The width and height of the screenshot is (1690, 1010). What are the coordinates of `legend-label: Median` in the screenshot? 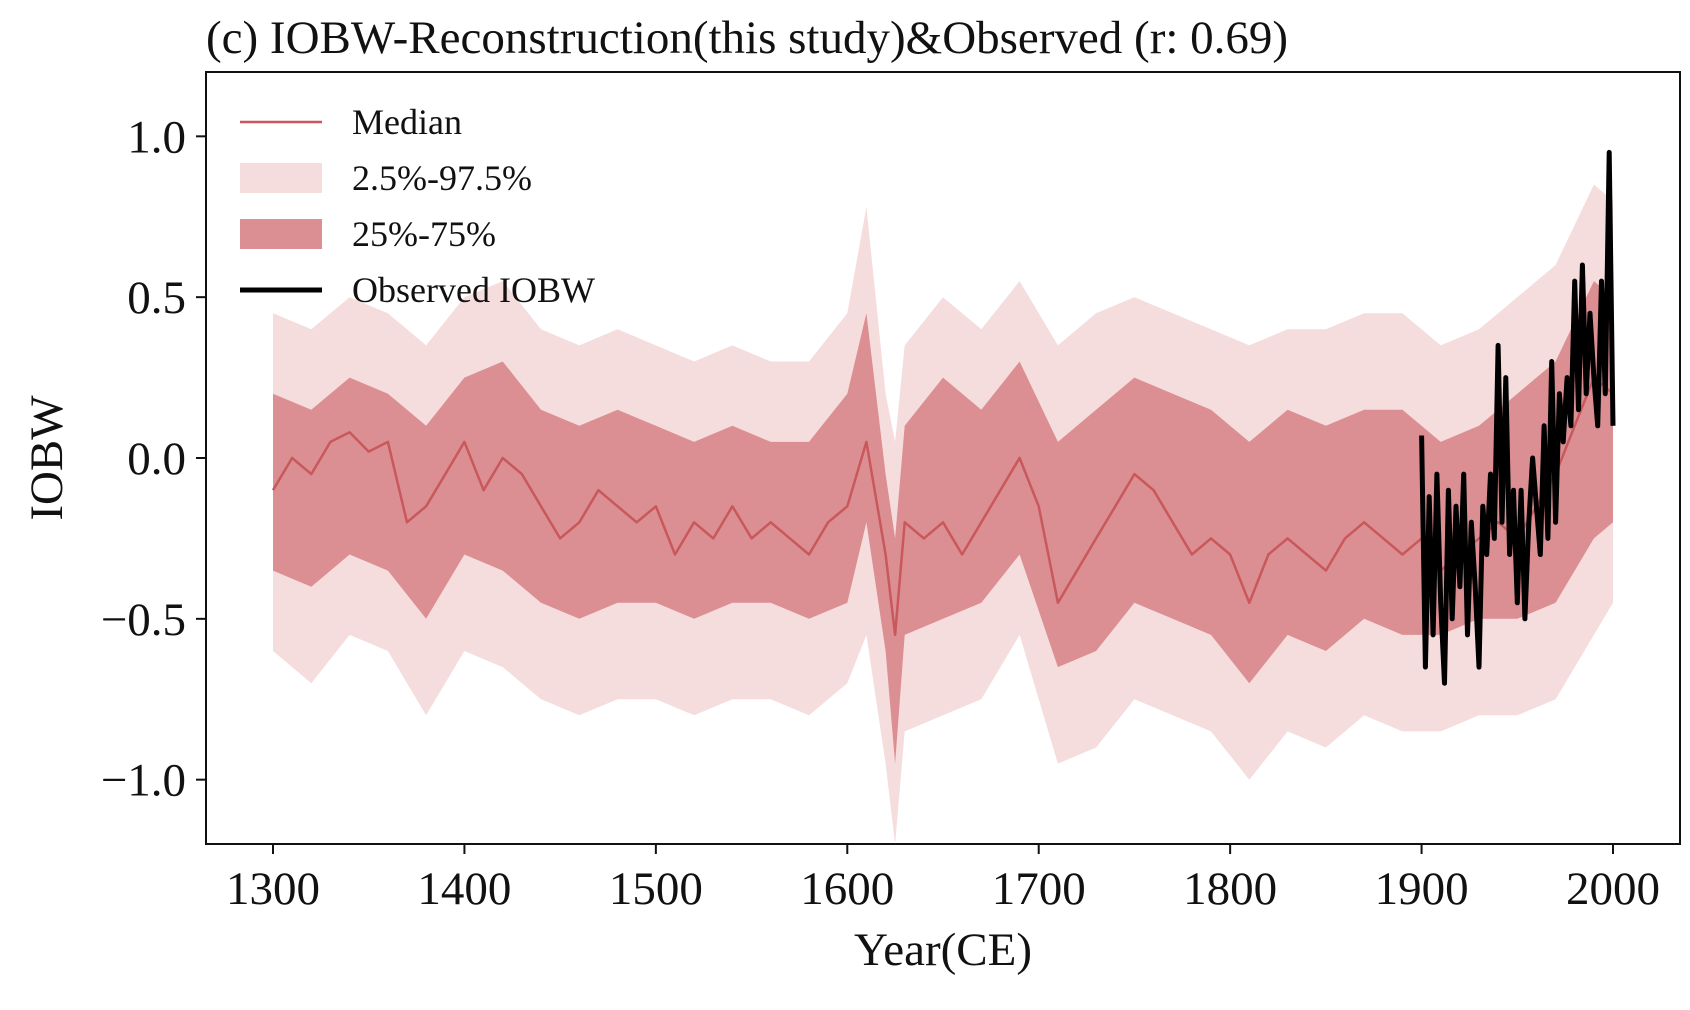 It's located at (407, 122).